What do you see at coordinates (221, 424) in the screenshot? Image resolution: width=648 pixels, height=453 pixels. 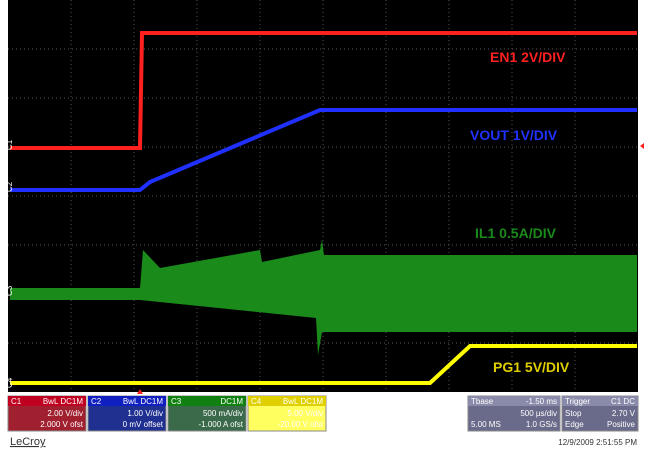 I see `channel-offset: -1.000 A ofst` at bounding box center [221, 424].